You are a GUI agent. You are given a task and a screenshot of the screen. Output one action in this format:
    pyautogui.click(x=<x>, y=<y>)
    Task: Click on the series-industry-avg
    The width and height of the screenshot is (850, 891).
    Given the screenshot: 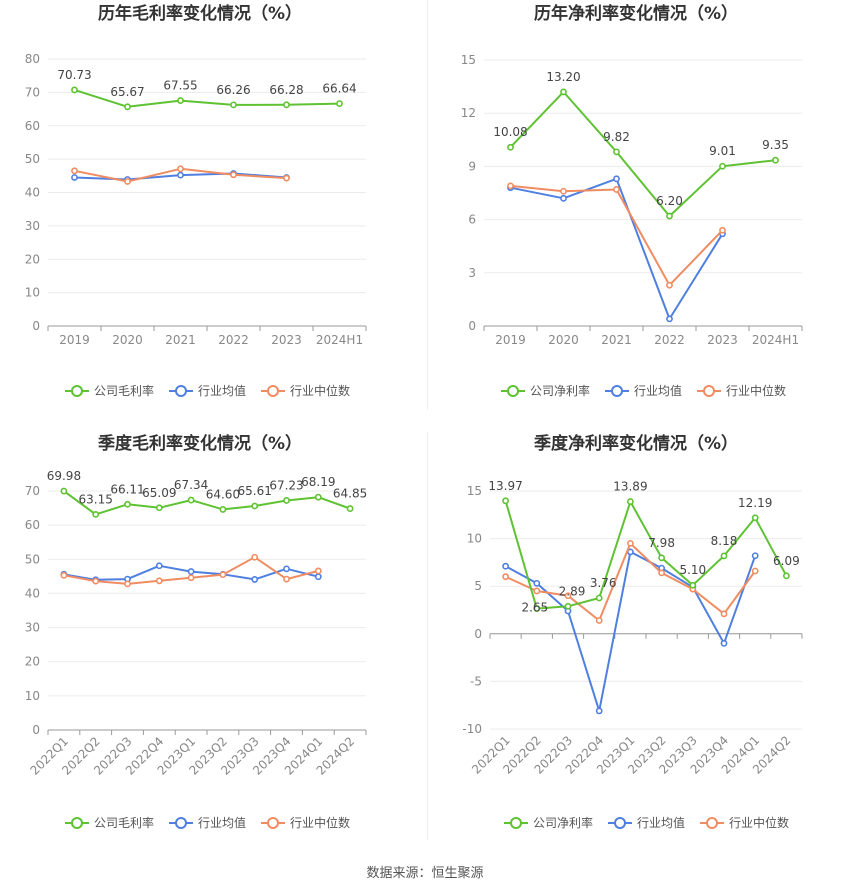 What is the action you would take?
    pyautogui.click(x=630, y=631)
    